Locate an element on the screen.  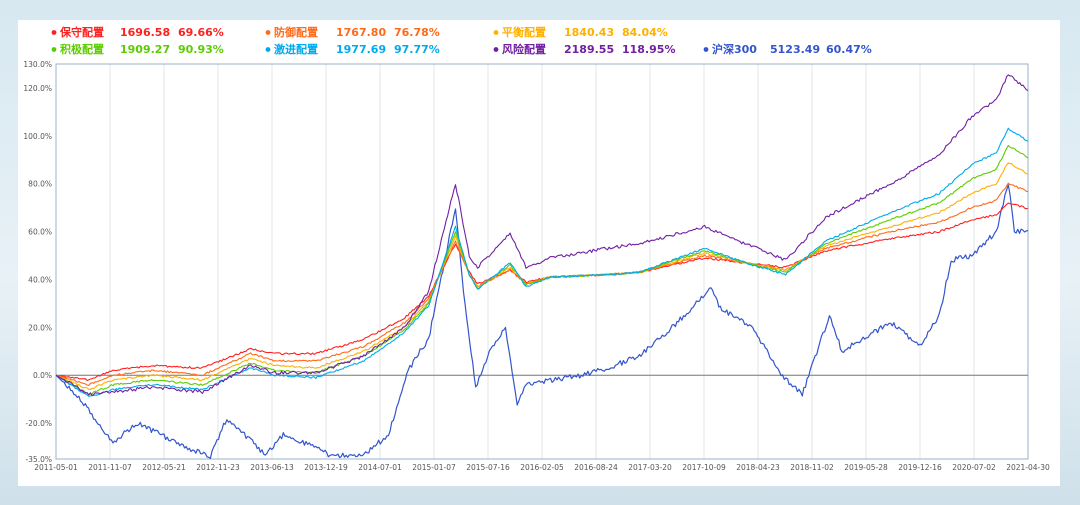
y-tick-label: 0.0% is located at coordinates (42, 375).